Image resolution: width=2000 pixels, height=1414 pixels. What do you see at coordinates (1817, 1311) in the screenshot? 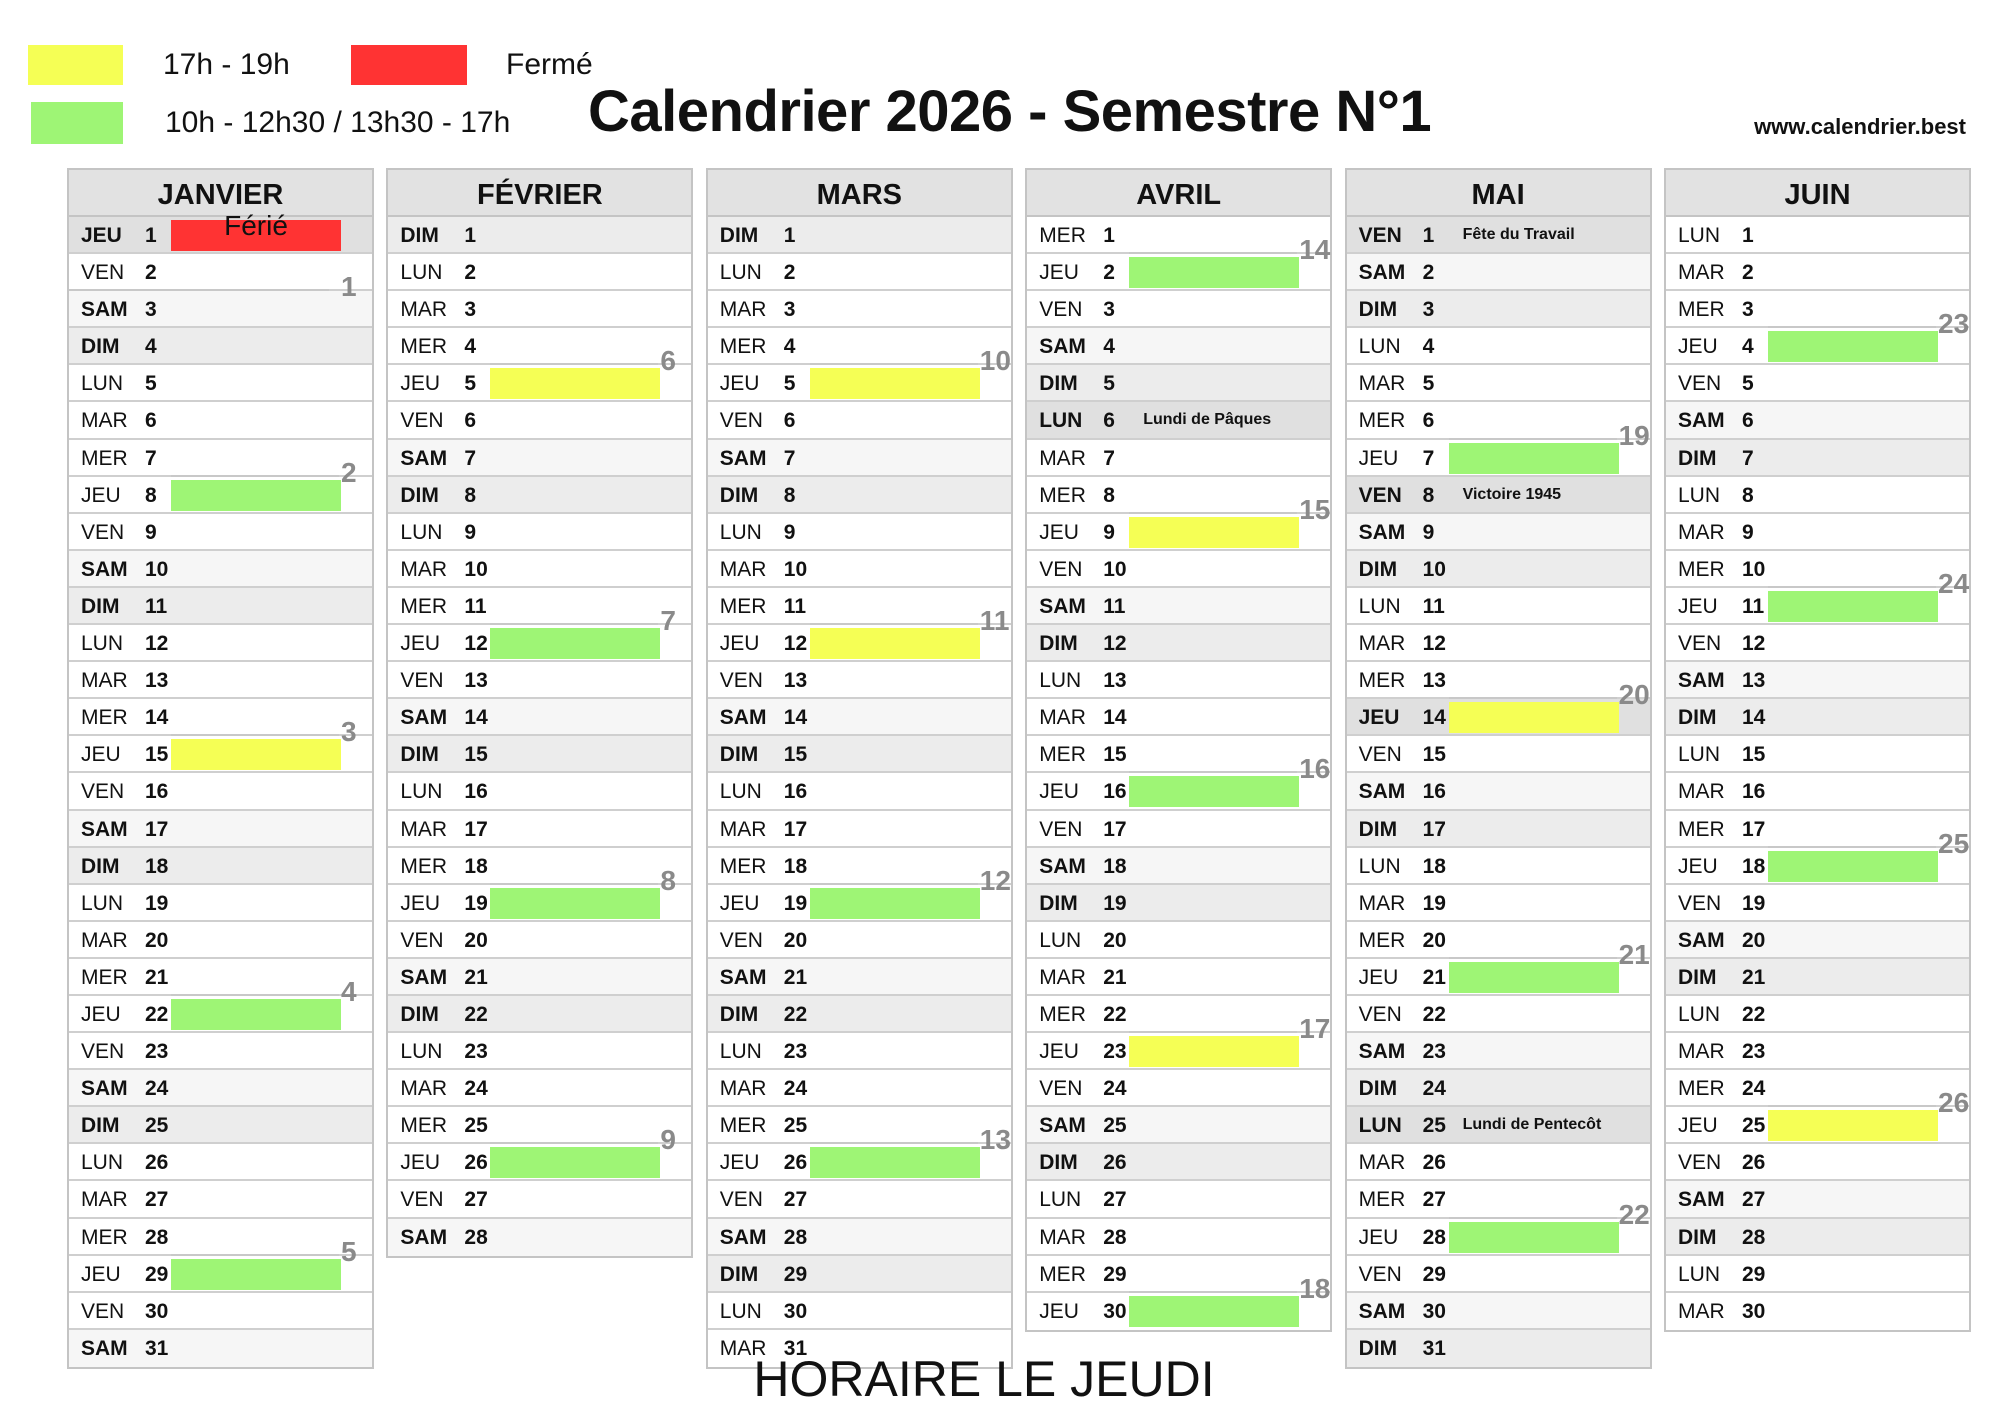
I see `day-row: MAR 30` at bounding box center [1817, 1311].